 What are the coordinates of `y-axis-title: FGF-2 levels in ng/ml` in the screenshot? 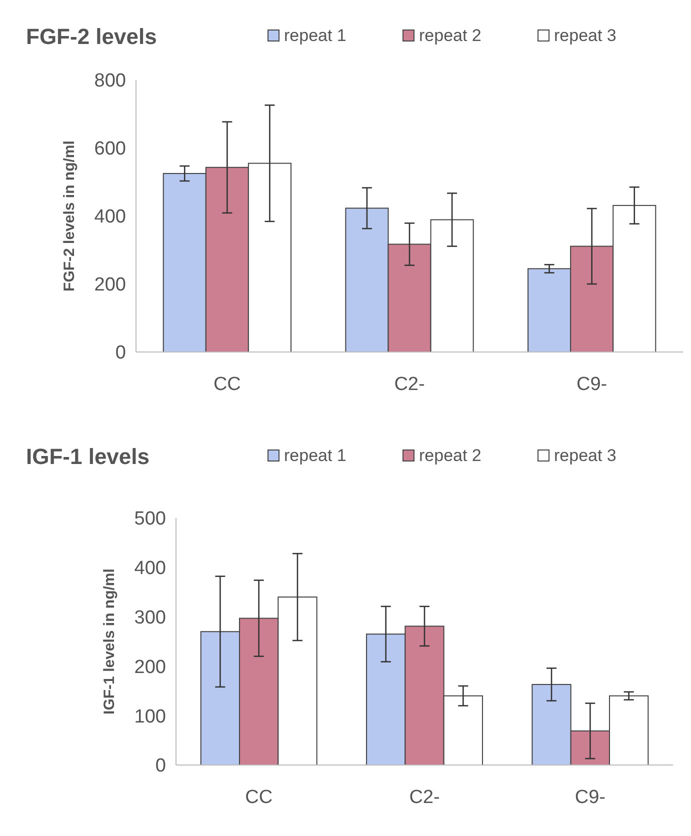 It's located at (69, 216).